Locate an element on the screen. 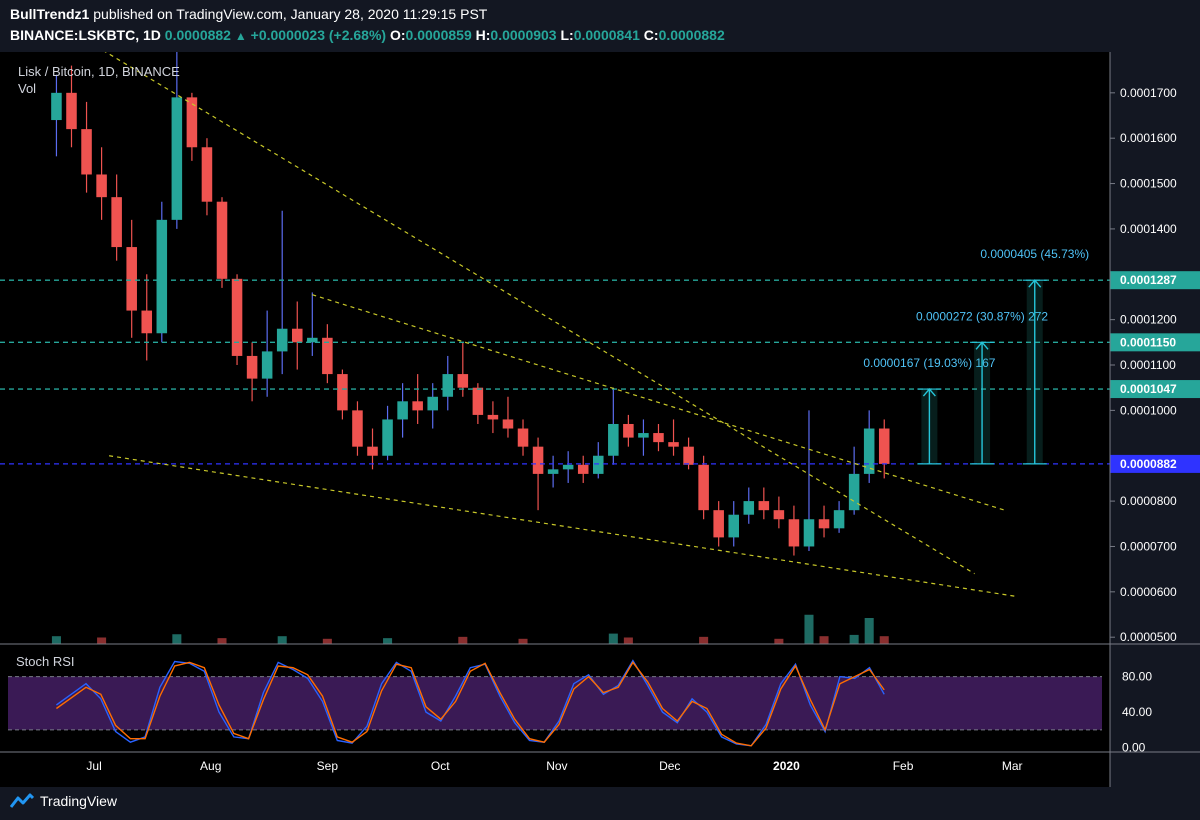 The width and height of the screenshot is (1200, 820). author-name: BullTrendz1 is located at coordinates (50, 14).